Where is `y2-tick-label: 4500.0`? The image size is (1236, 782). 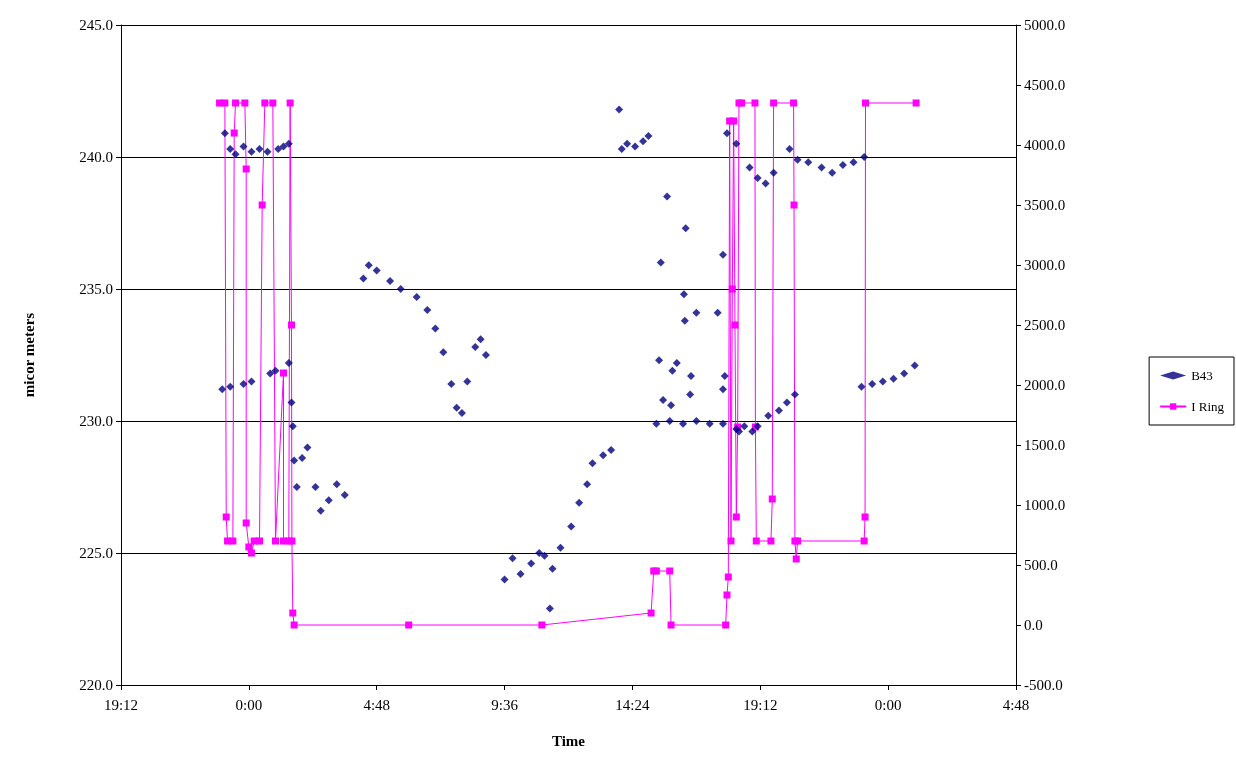
y2-tick-label: 4500.0 is located at coordinates (1045, 85).